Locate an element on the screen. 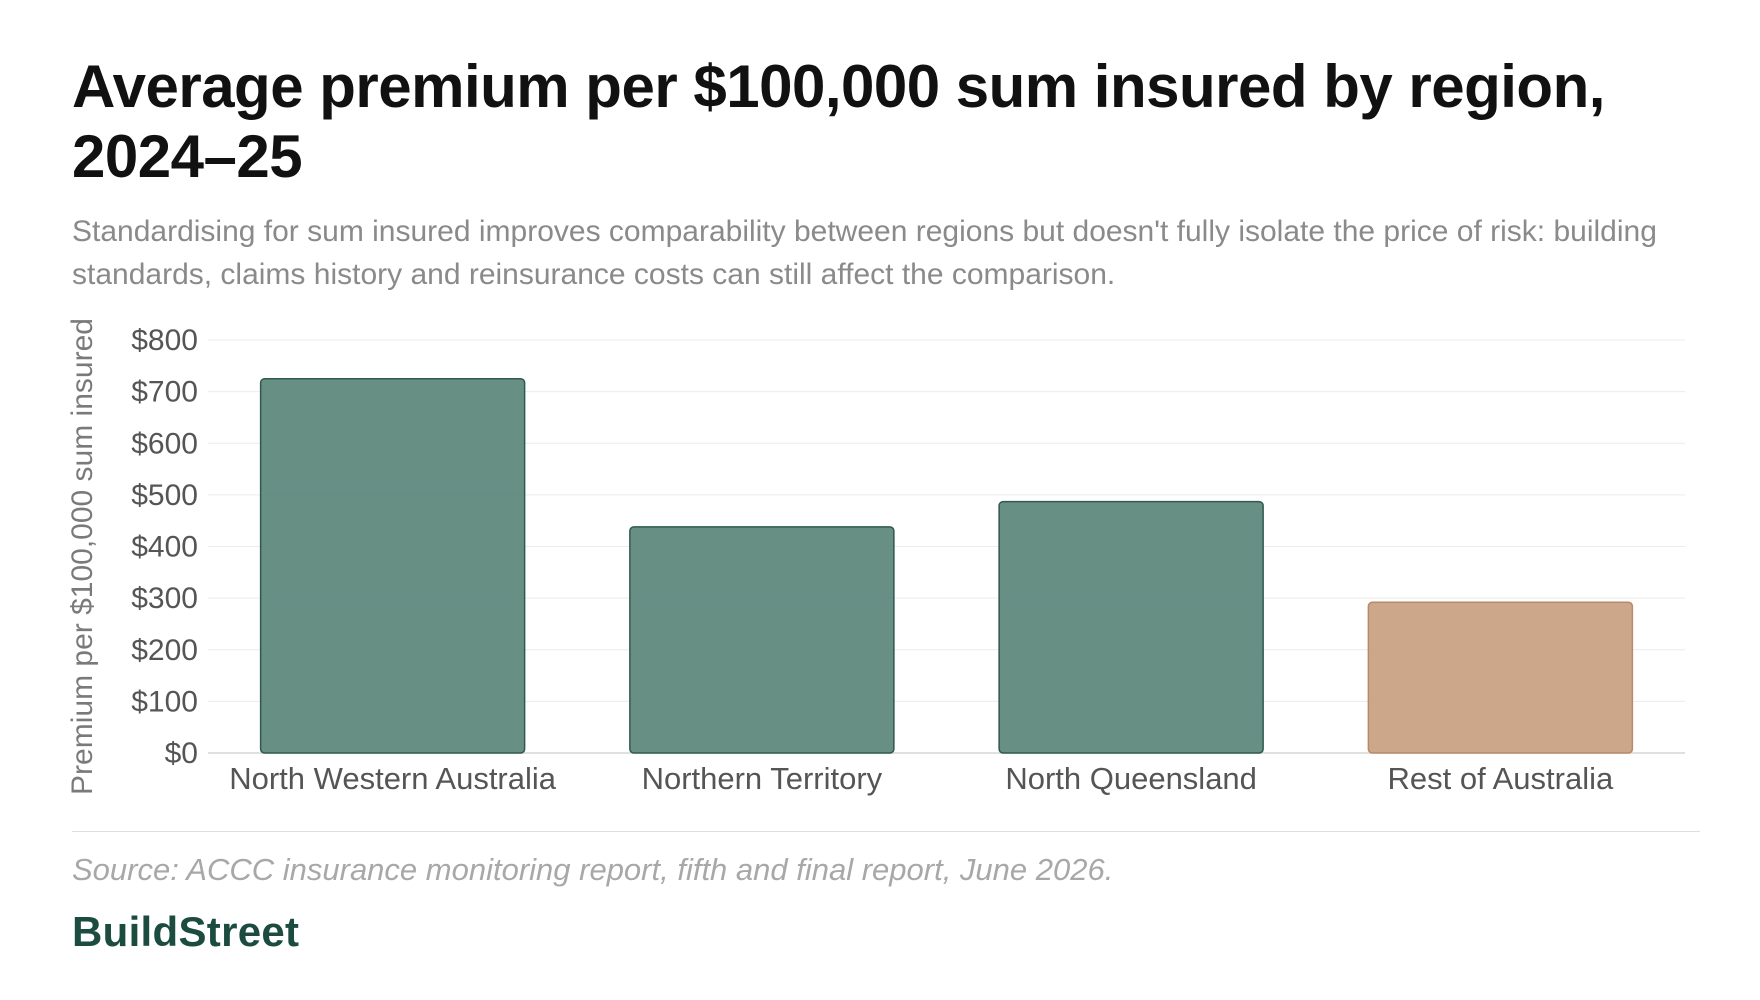 The image size is (1760, 1000). y-tick-label: $300 is located at coordinates (164, 598).